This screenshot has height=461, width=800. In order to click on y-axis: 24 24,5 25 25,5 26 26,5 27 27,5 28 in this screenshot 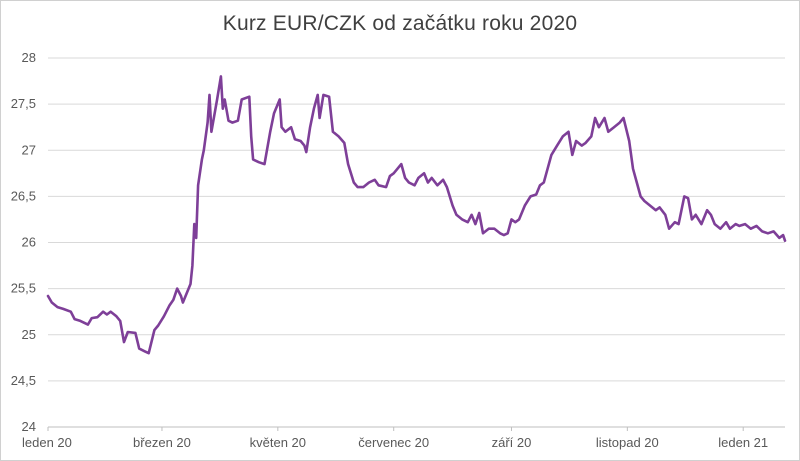, I will do `click(23, 242)`.